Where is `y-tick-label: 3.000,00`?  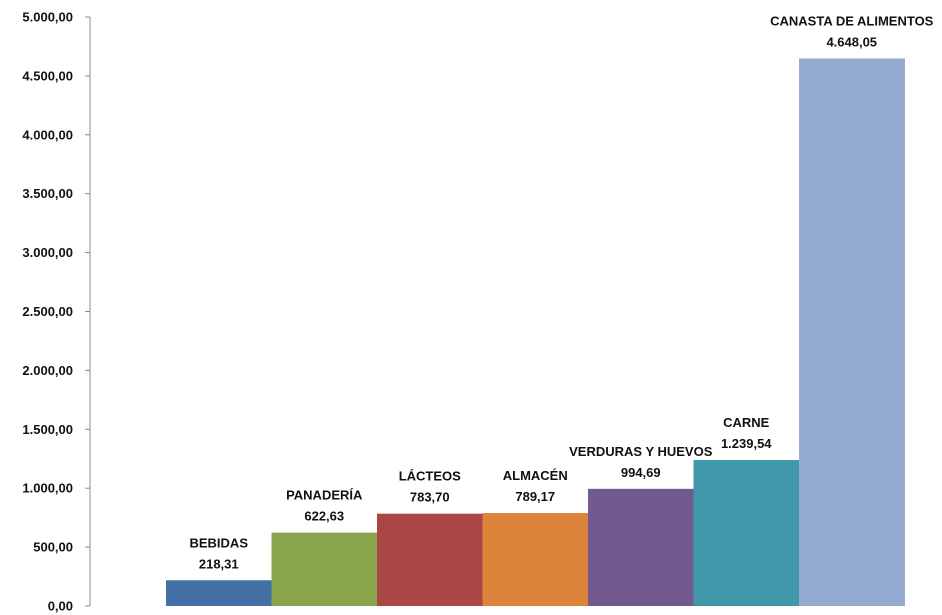
y-tick-label: 3.000,00 is located at coordinates (47, 252).